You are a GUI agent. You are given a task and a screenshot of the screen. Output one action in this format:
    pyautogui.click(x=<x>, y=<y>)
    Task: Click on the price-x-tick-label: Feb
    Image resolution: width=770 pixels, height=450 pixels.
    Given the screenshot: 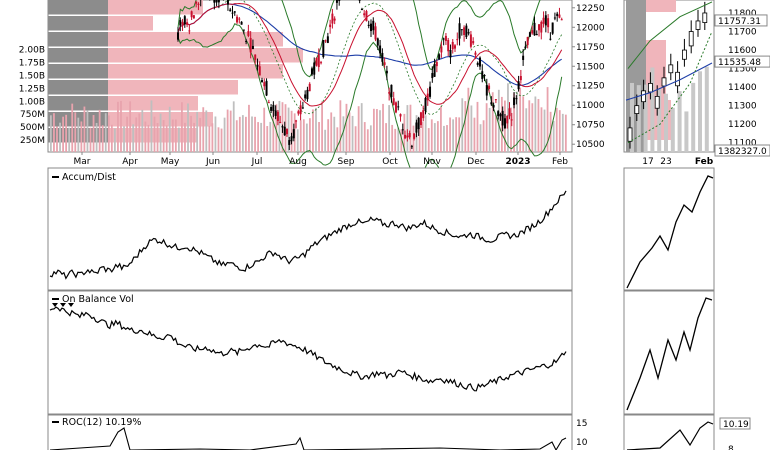 What is the action you would take?
    pyautogui.click(x=560, y=162)
    